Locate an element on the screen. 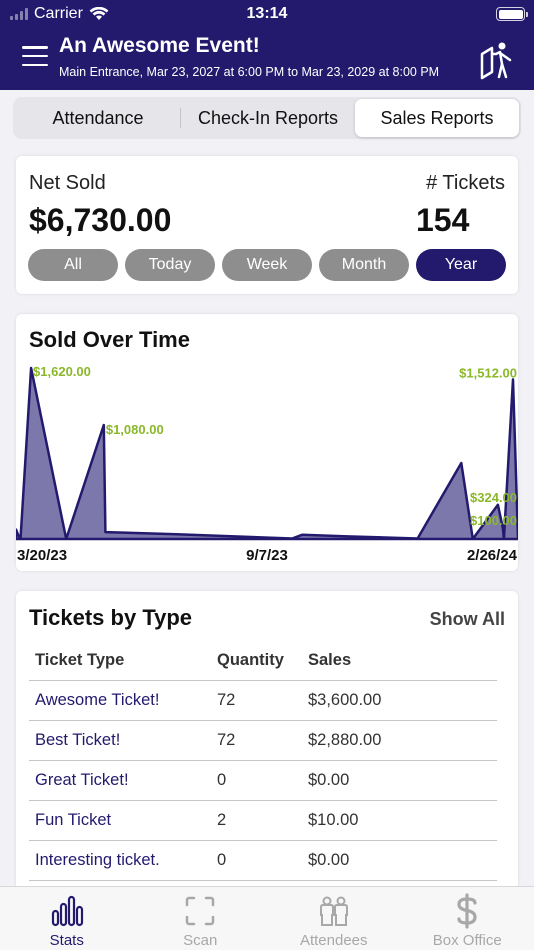 The width and height of the screenshot is (534, 950). range-all-button: All is located at coordinates (73, 265).